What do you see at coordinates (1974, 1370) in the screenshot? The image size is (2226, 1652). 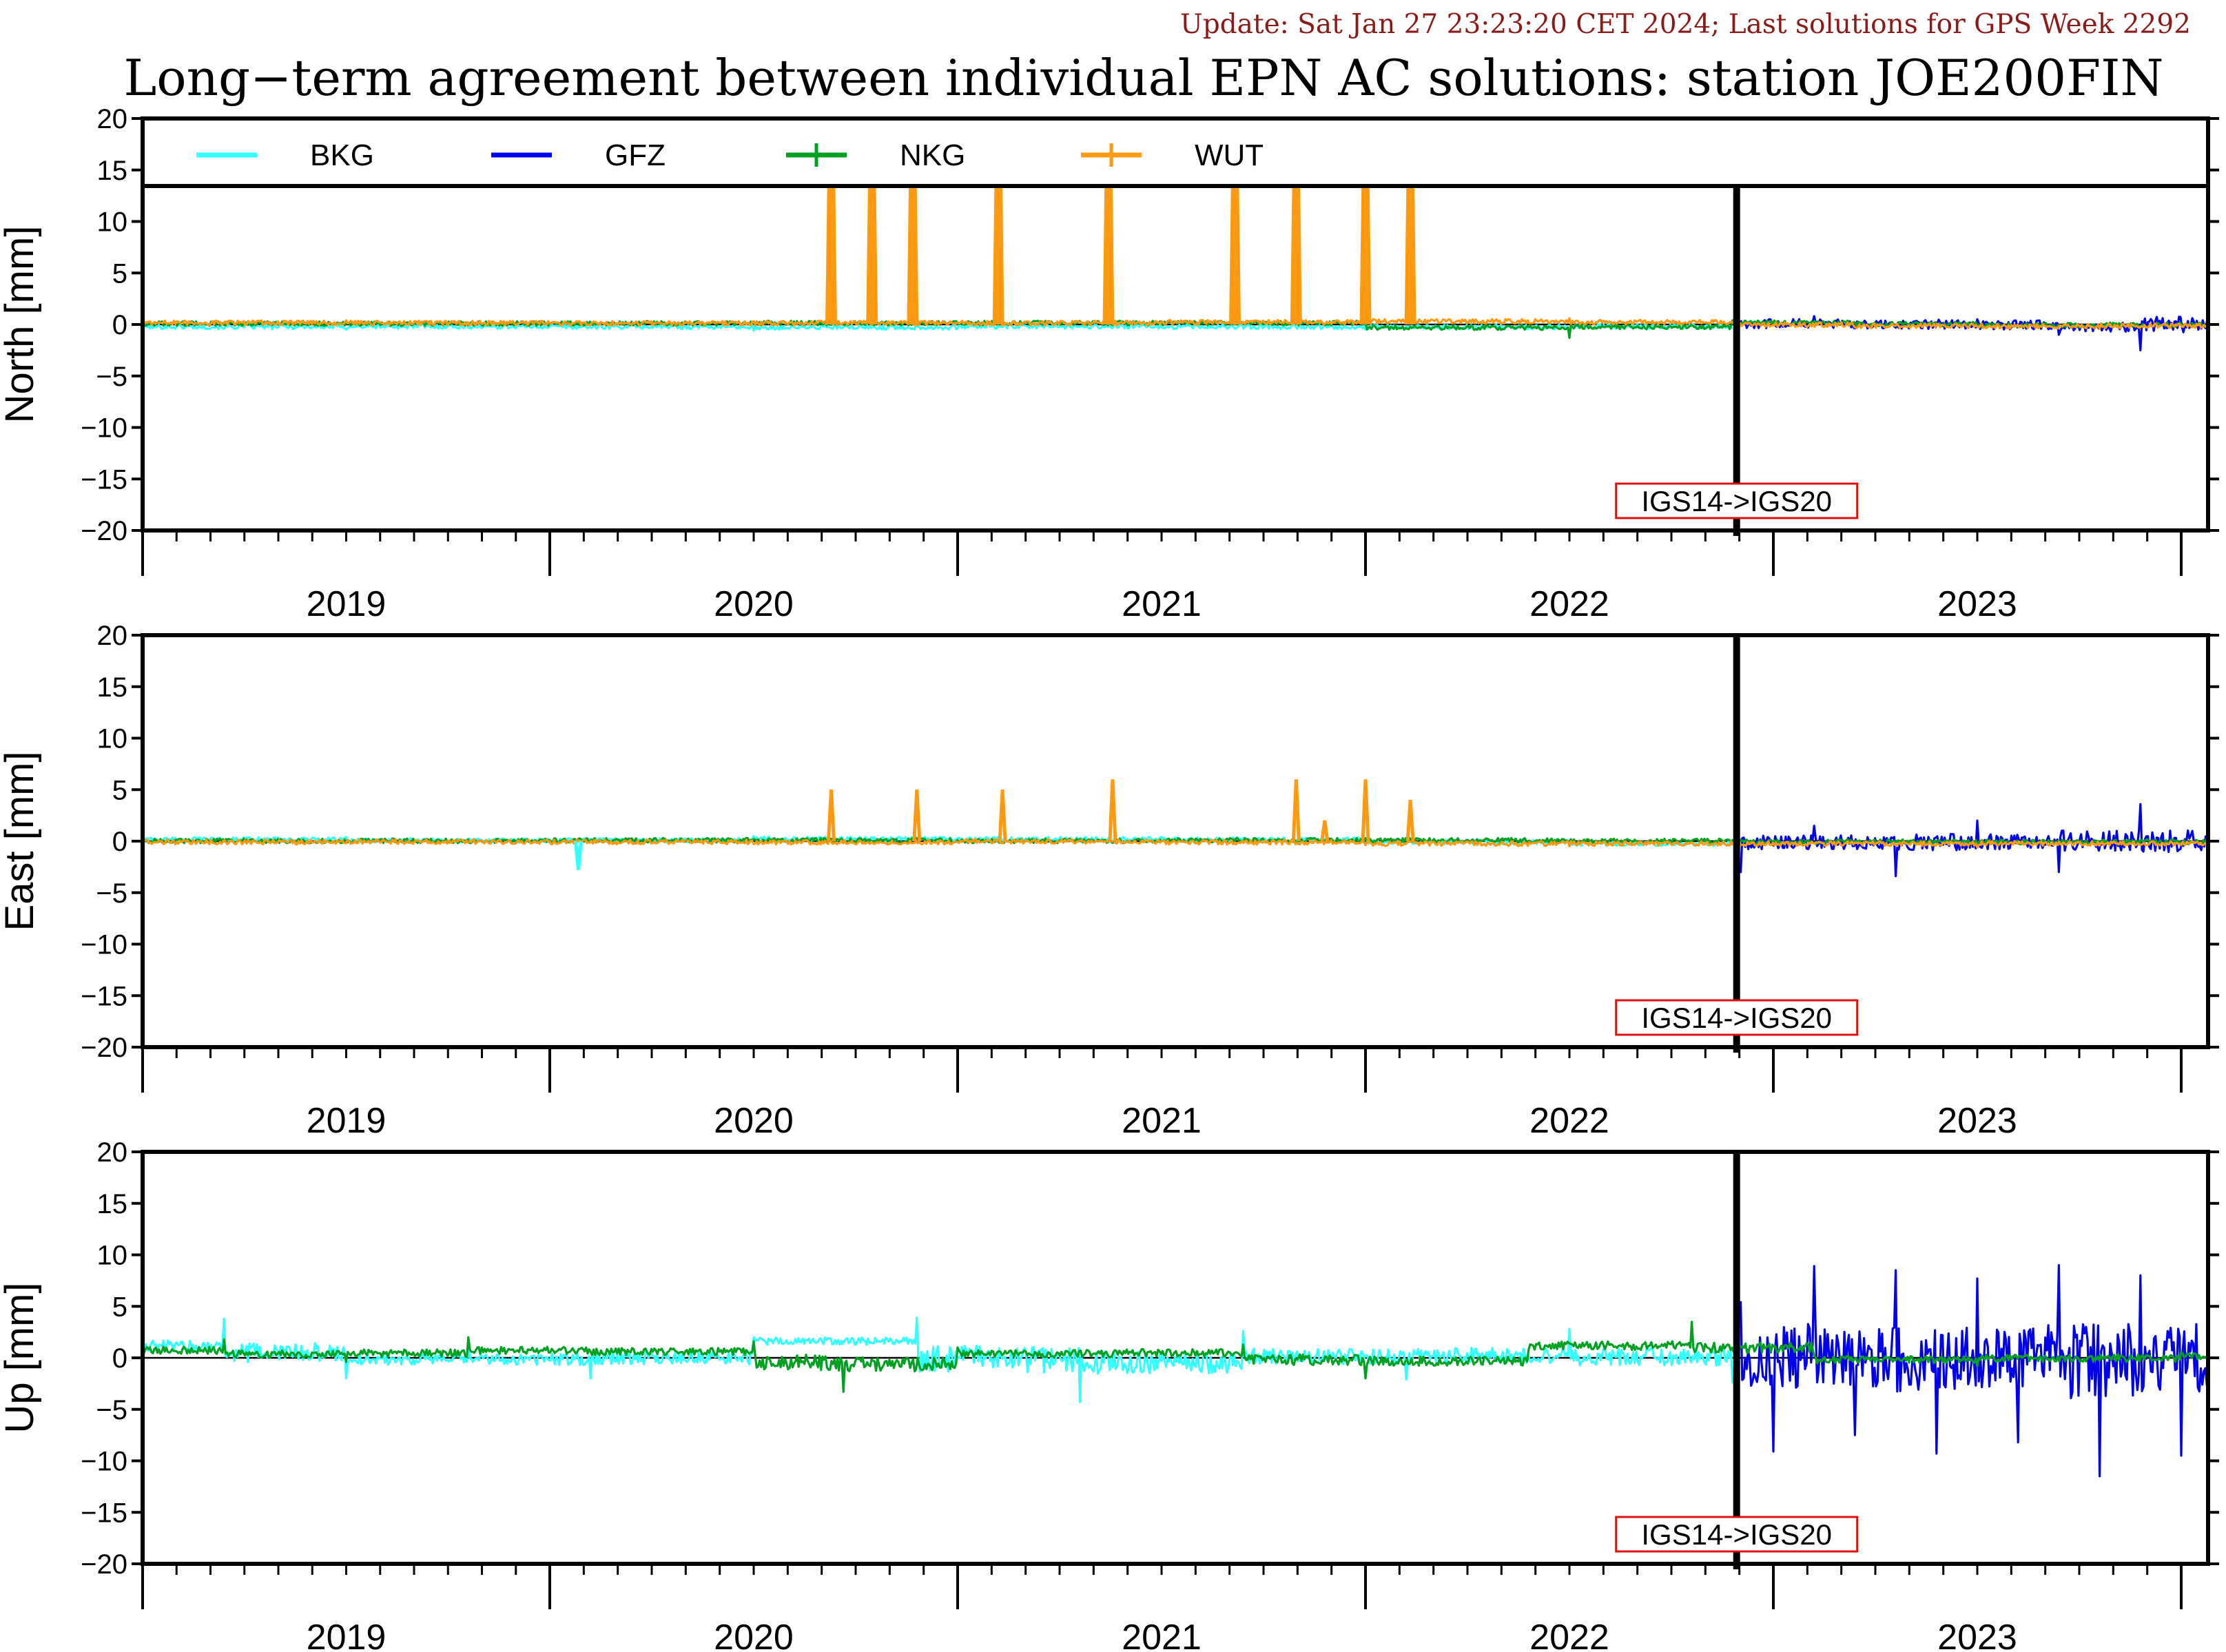 I see `series-line-gfz` at bounding box center [1974, 1370].